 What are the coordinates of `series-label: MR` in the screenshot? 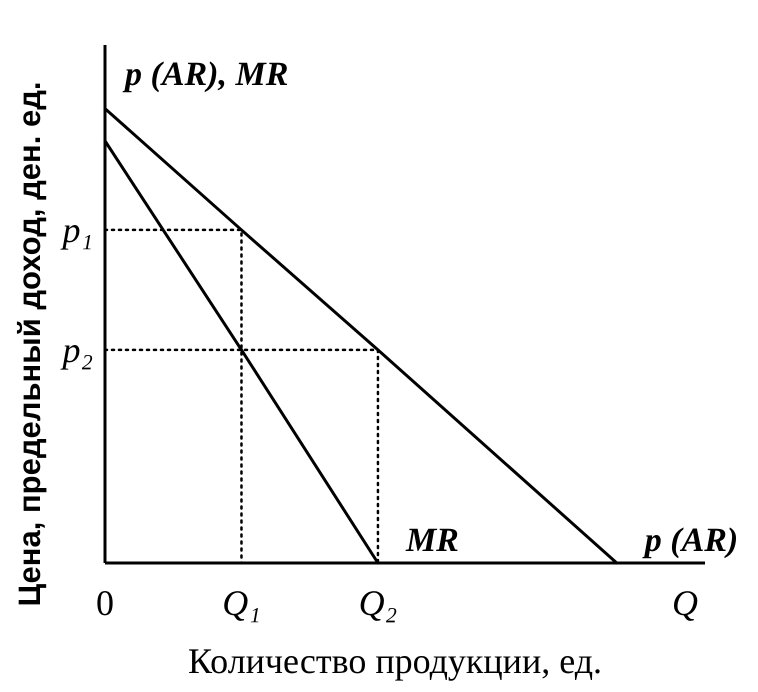 It's located at (431, 540).